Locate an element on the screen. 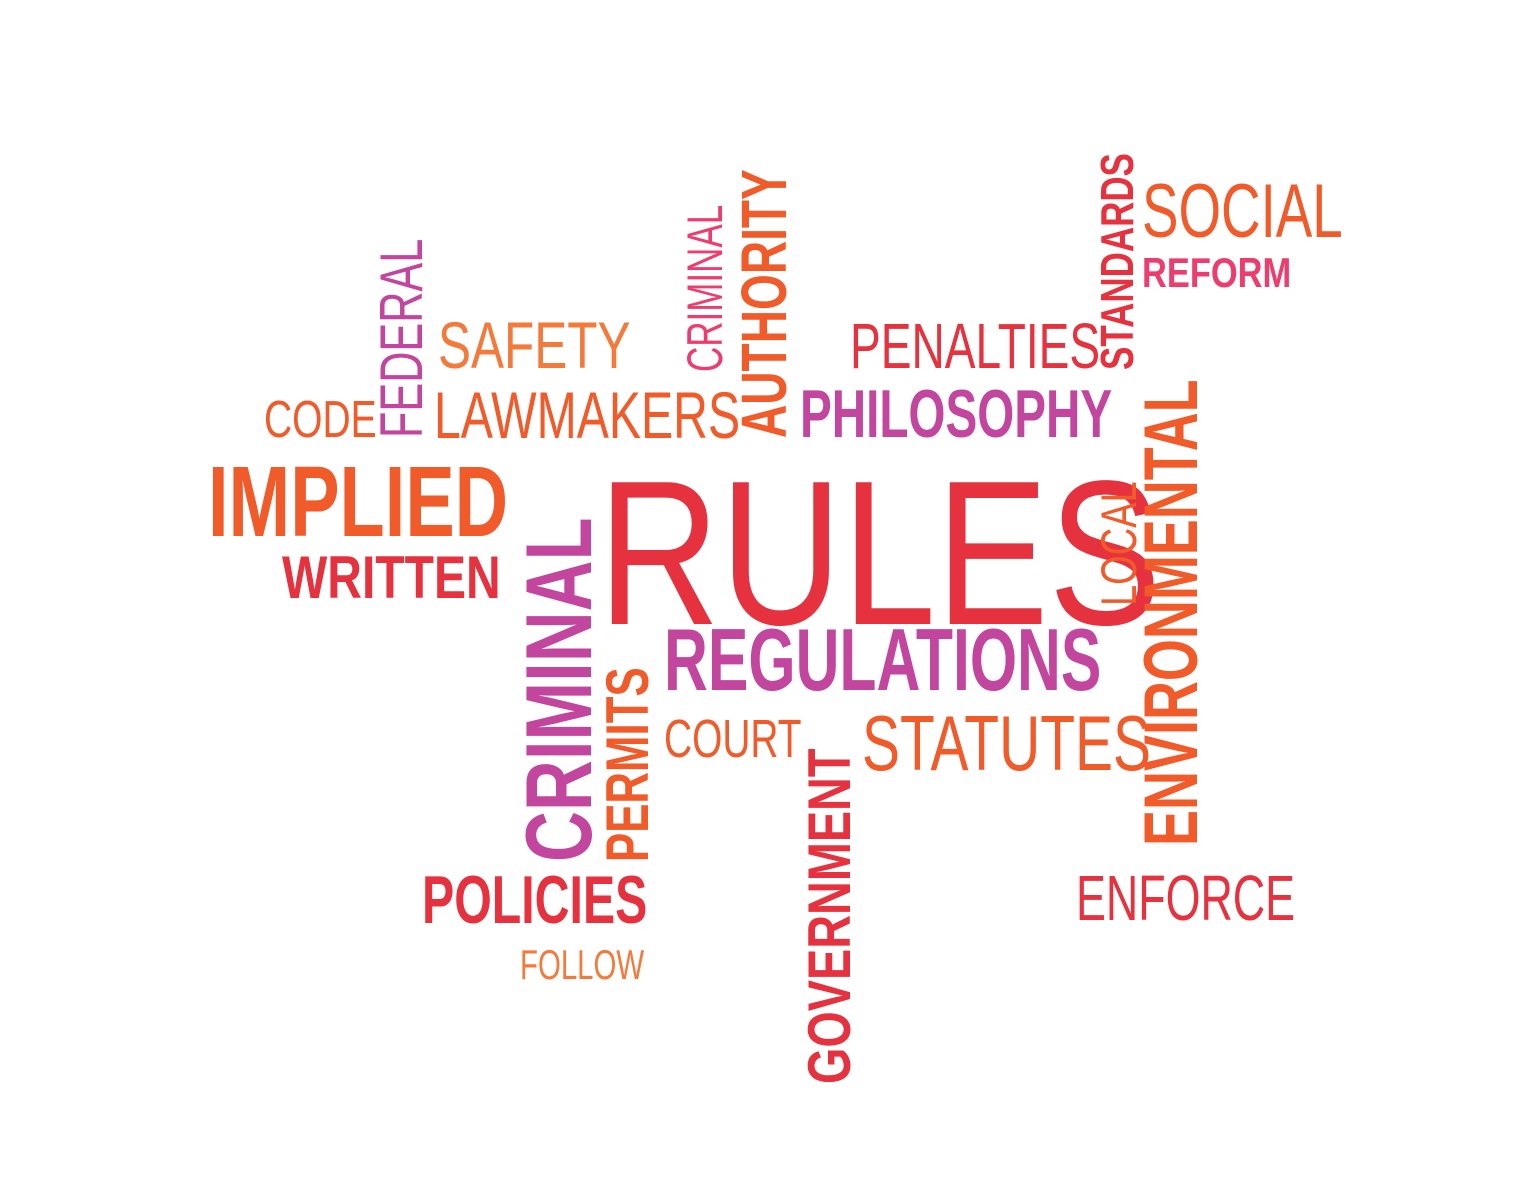 The width and height of the screenshot is (1540, 1198). word-policies: POLICIES is located at coordinates (535, 900).